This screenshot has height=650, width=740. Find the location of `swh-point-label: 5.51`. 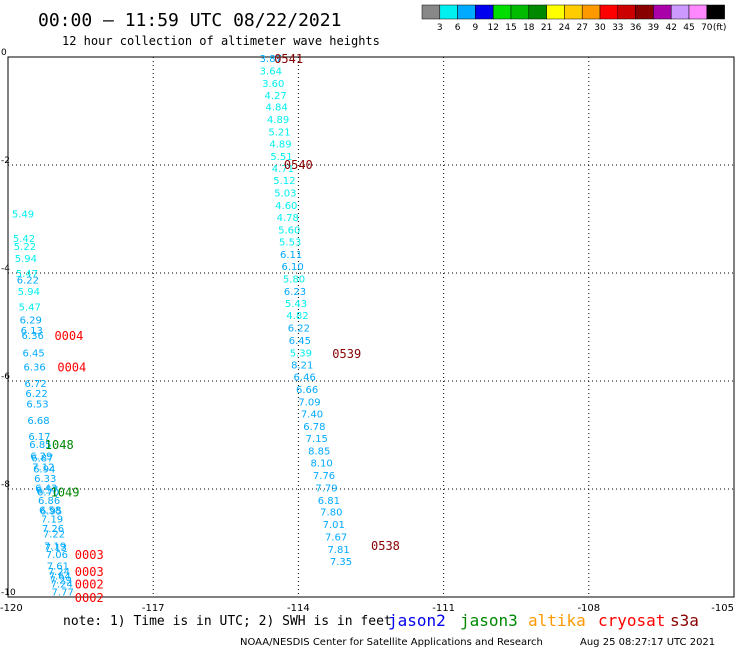

swh-point-label: 5.51 is located at coordinates (281, 157).